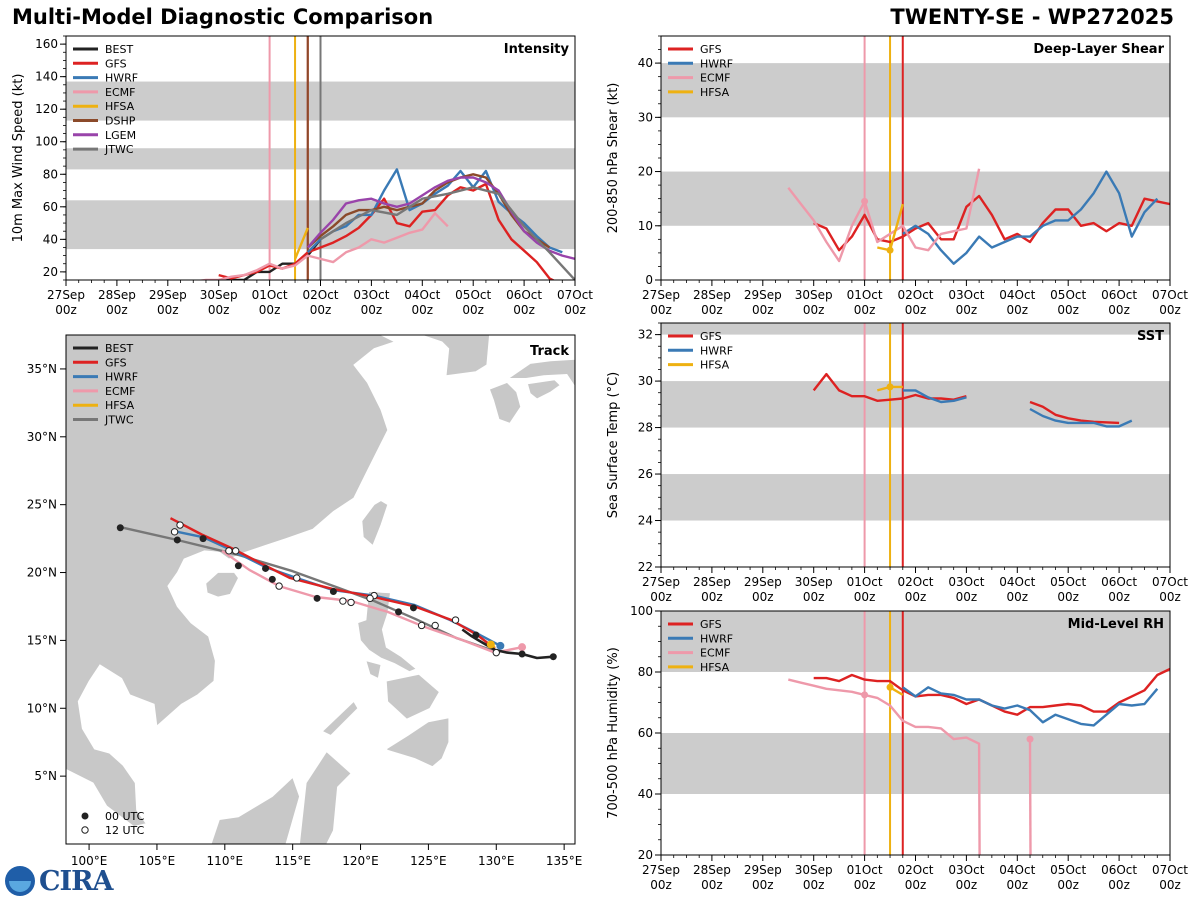 This screenshot has width=1200, height=900. Describe the element at coordinates (711, 336) in the screenshot. I see `sst-legend-label-gfs: GFS` at that location.